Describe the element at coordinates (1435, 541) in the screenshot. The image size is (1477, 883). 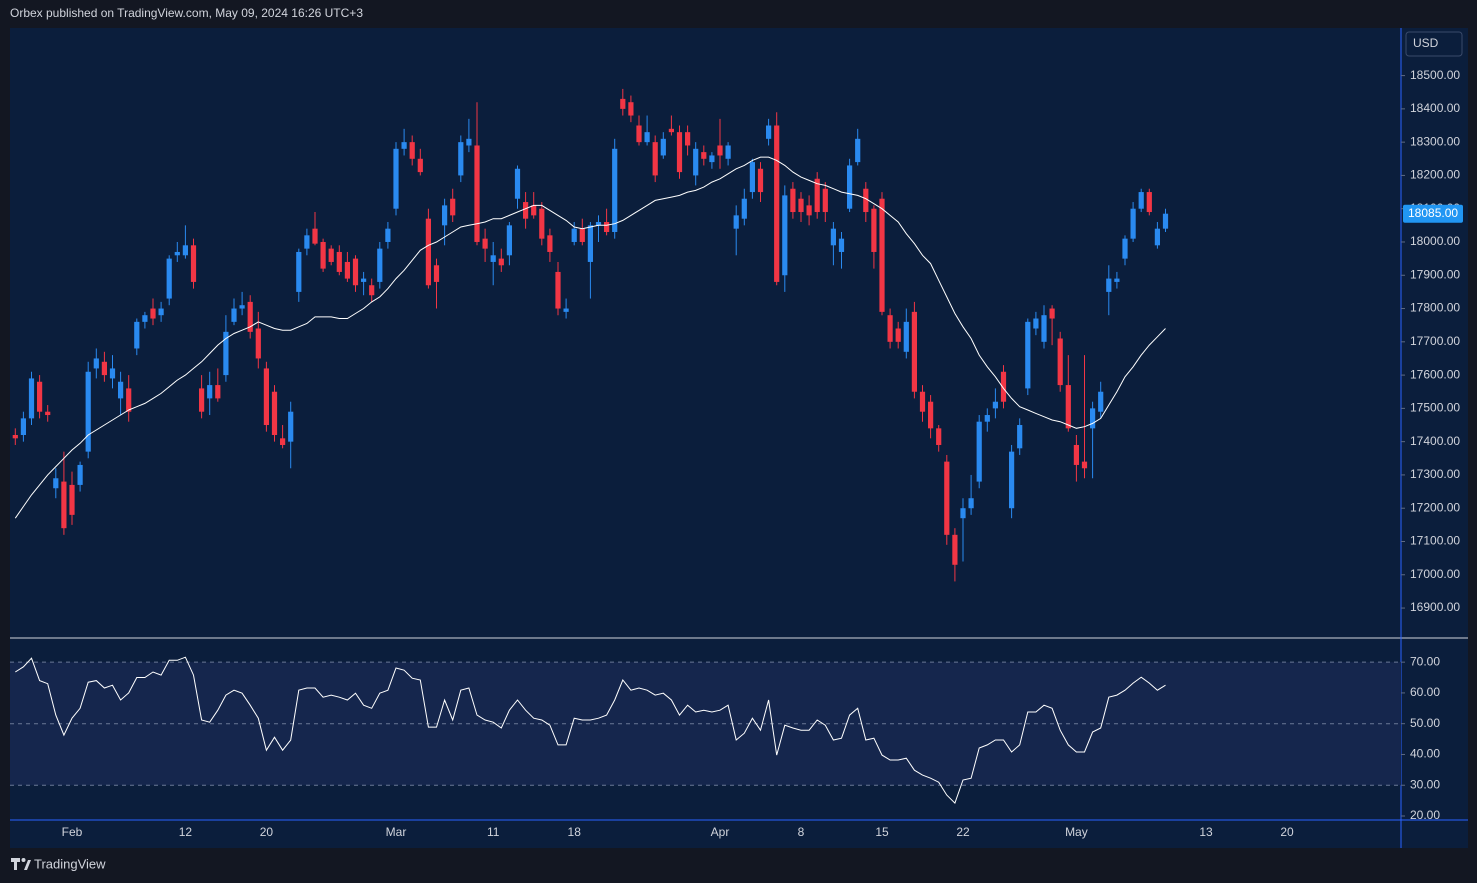
I see `y-tick-label: 17100.00` at that location.